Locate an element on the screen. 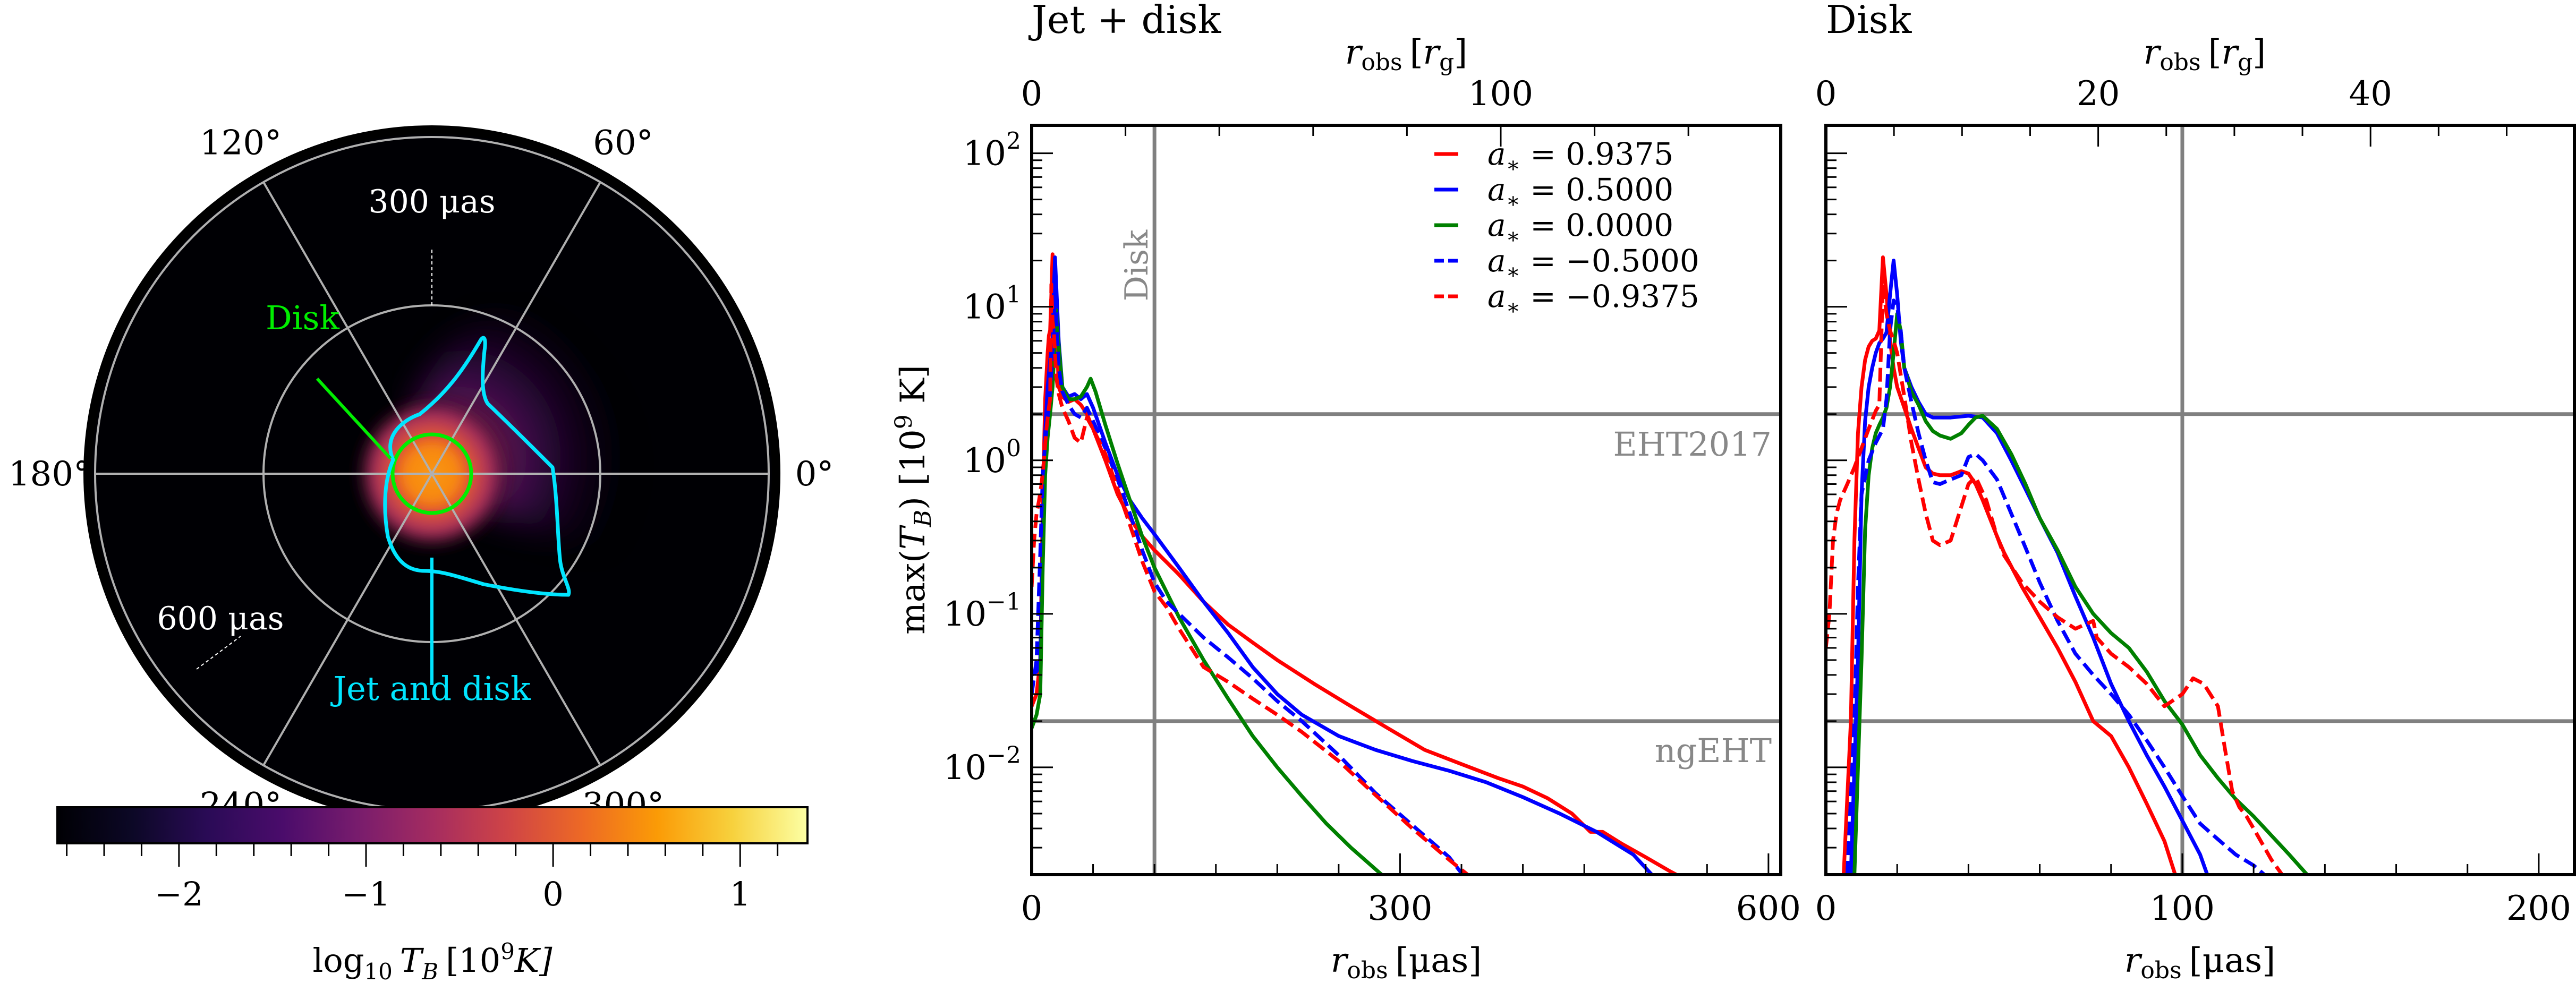  colorbar-tick-label: 1 is located at coordinates (740, 894).